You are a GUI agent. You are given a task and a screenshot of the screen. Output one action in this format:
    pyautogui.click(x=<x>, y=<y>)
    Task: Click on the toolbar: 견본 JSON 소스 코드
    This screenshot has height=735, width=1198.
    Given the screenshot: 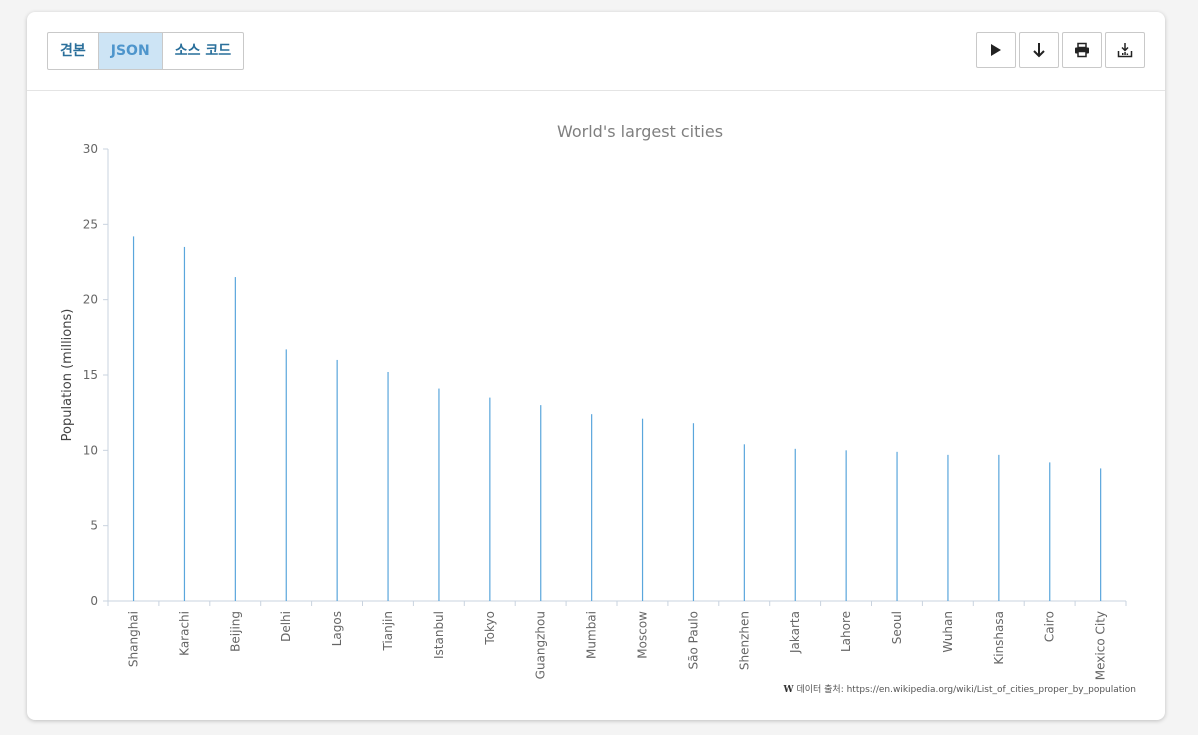 What is the action you would take?
    pyautogui.click(x=596, y=51)
    